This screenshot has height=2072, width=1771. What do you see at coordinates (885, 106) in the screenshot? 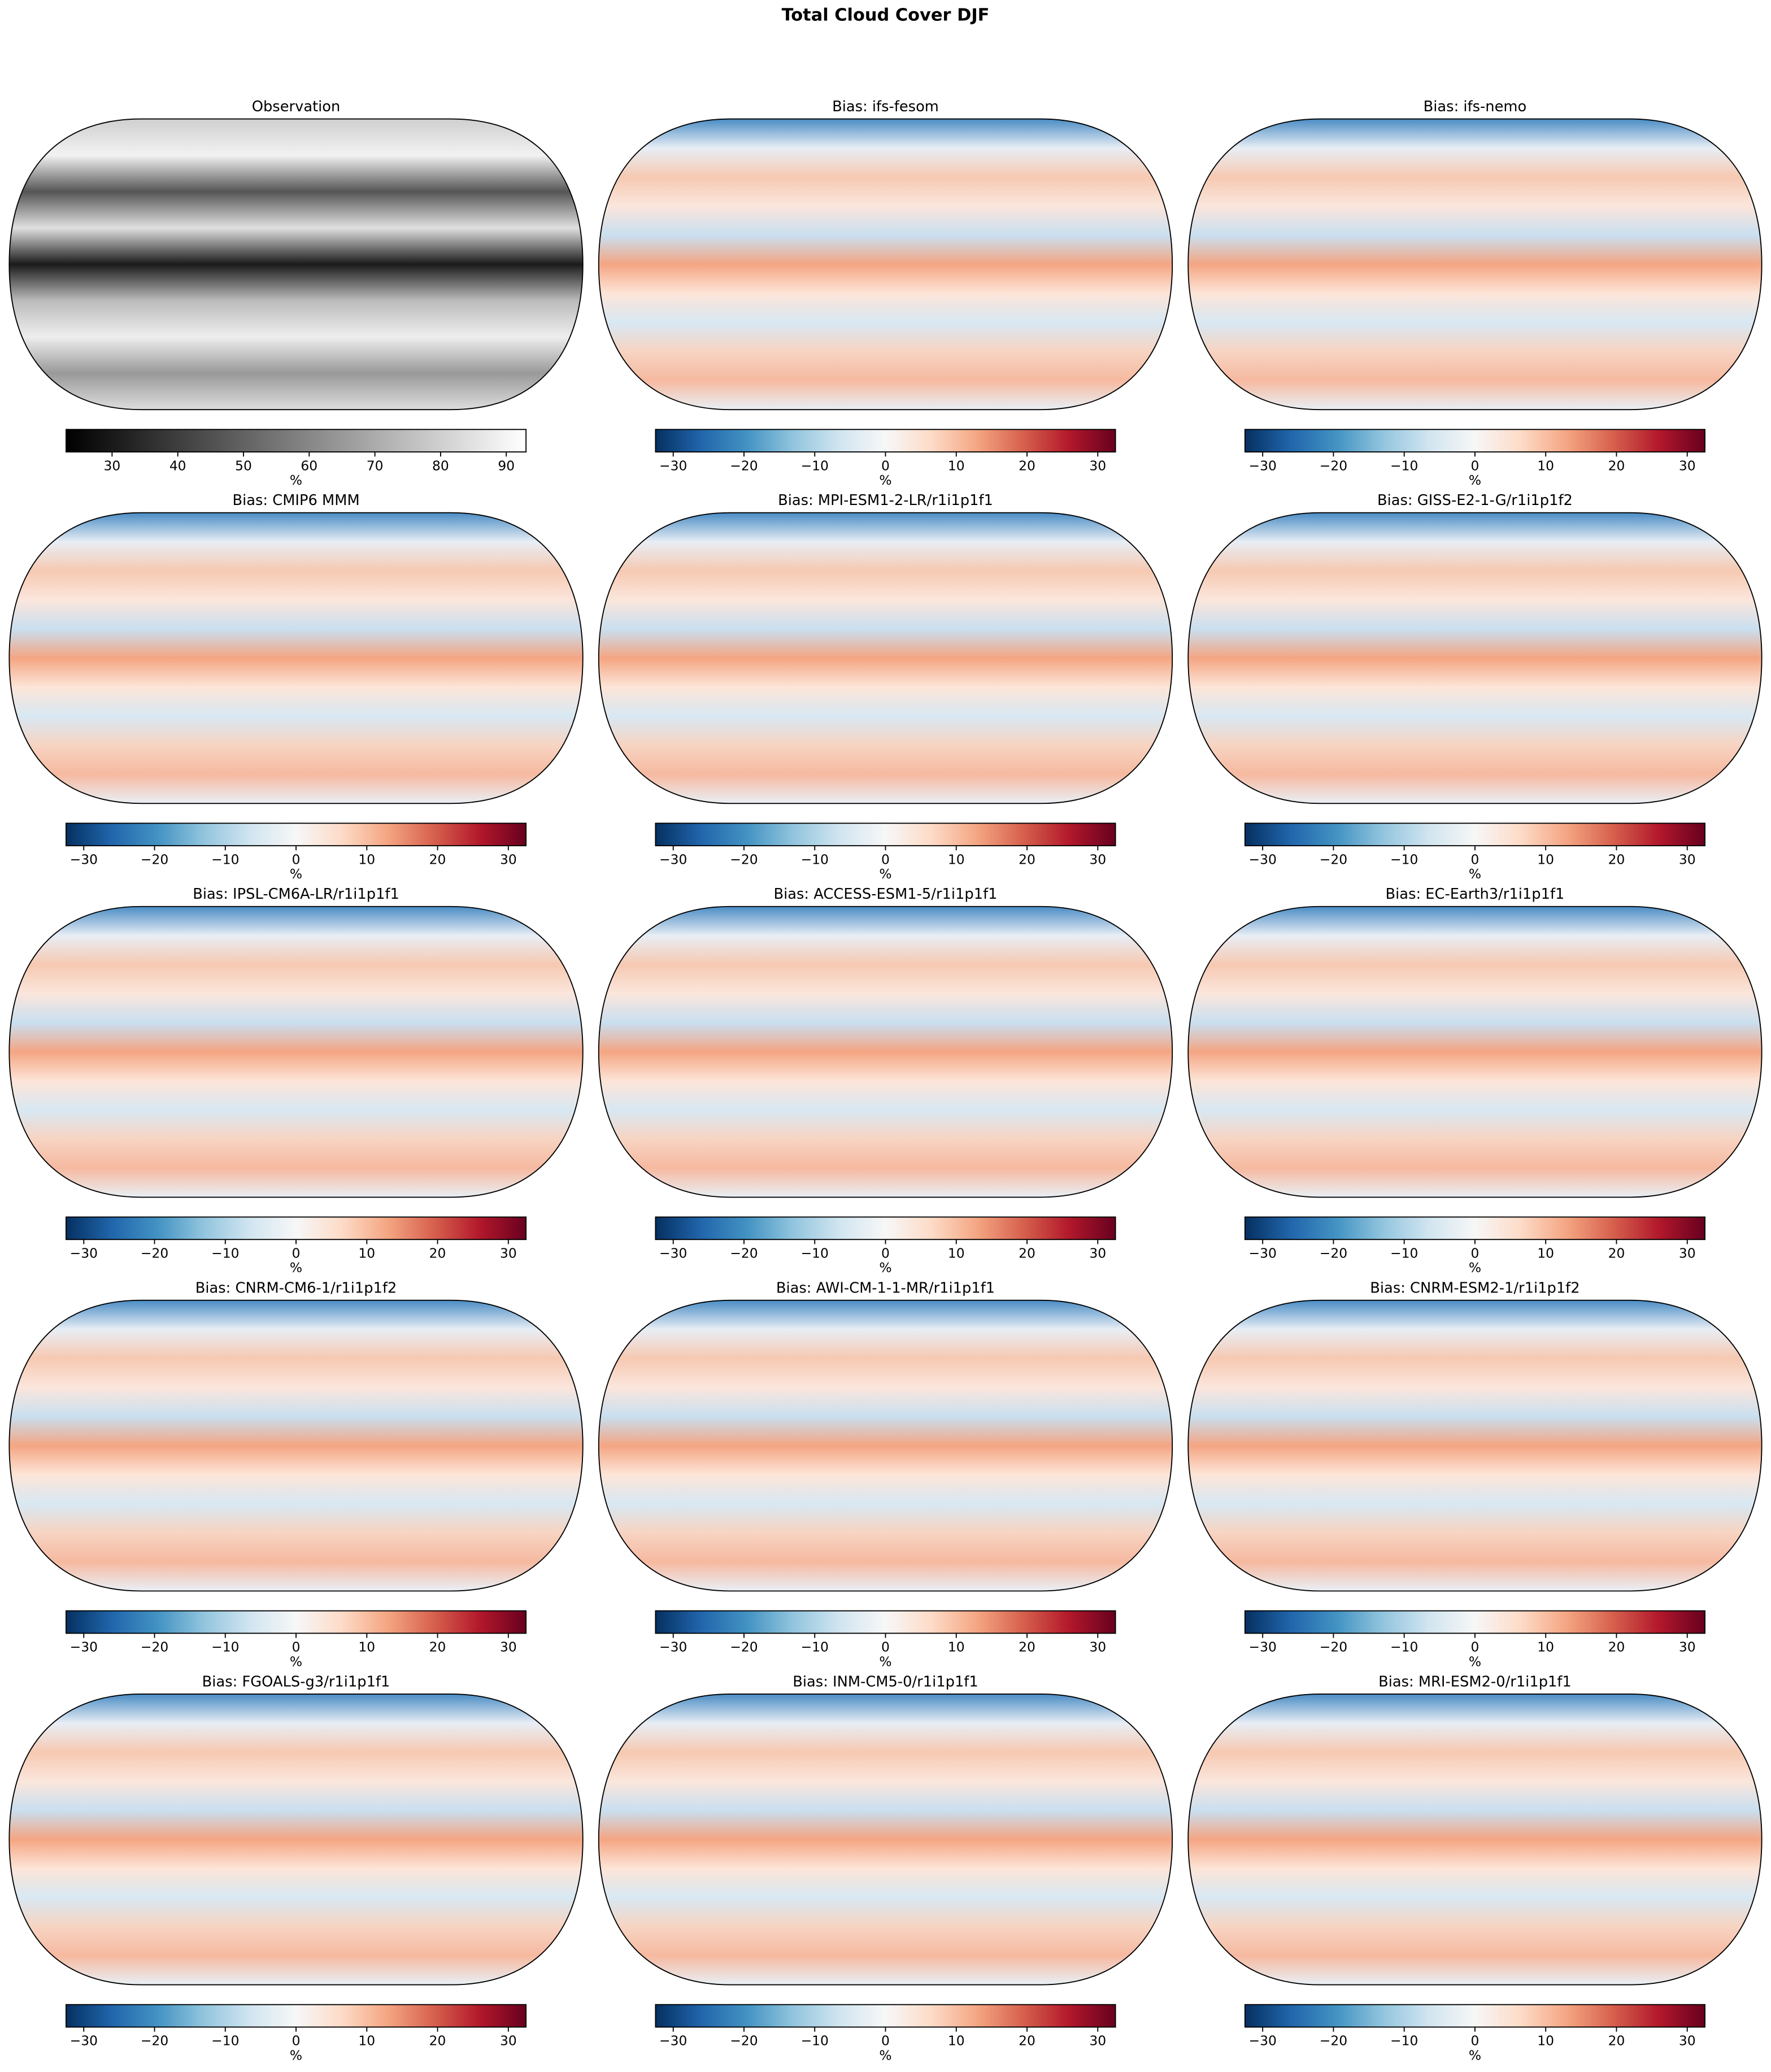
I see `panel-title: Bias: ifs-fesom` at bounding box center [885, 106].